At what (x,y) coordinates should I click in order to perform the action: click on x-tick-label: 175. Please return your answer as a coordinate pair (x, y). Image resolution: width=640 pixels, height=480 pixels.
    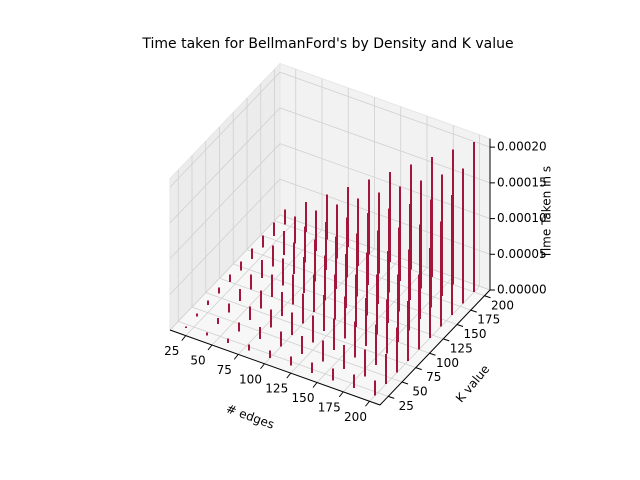
    Looking at the image, I should click on (329, 407).